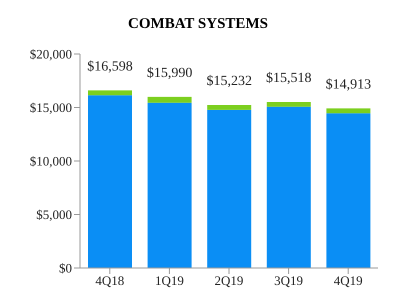 The height and width of the screenshot is (308, 400). I want to click on y-tick-label: $0, so click(65, 268).